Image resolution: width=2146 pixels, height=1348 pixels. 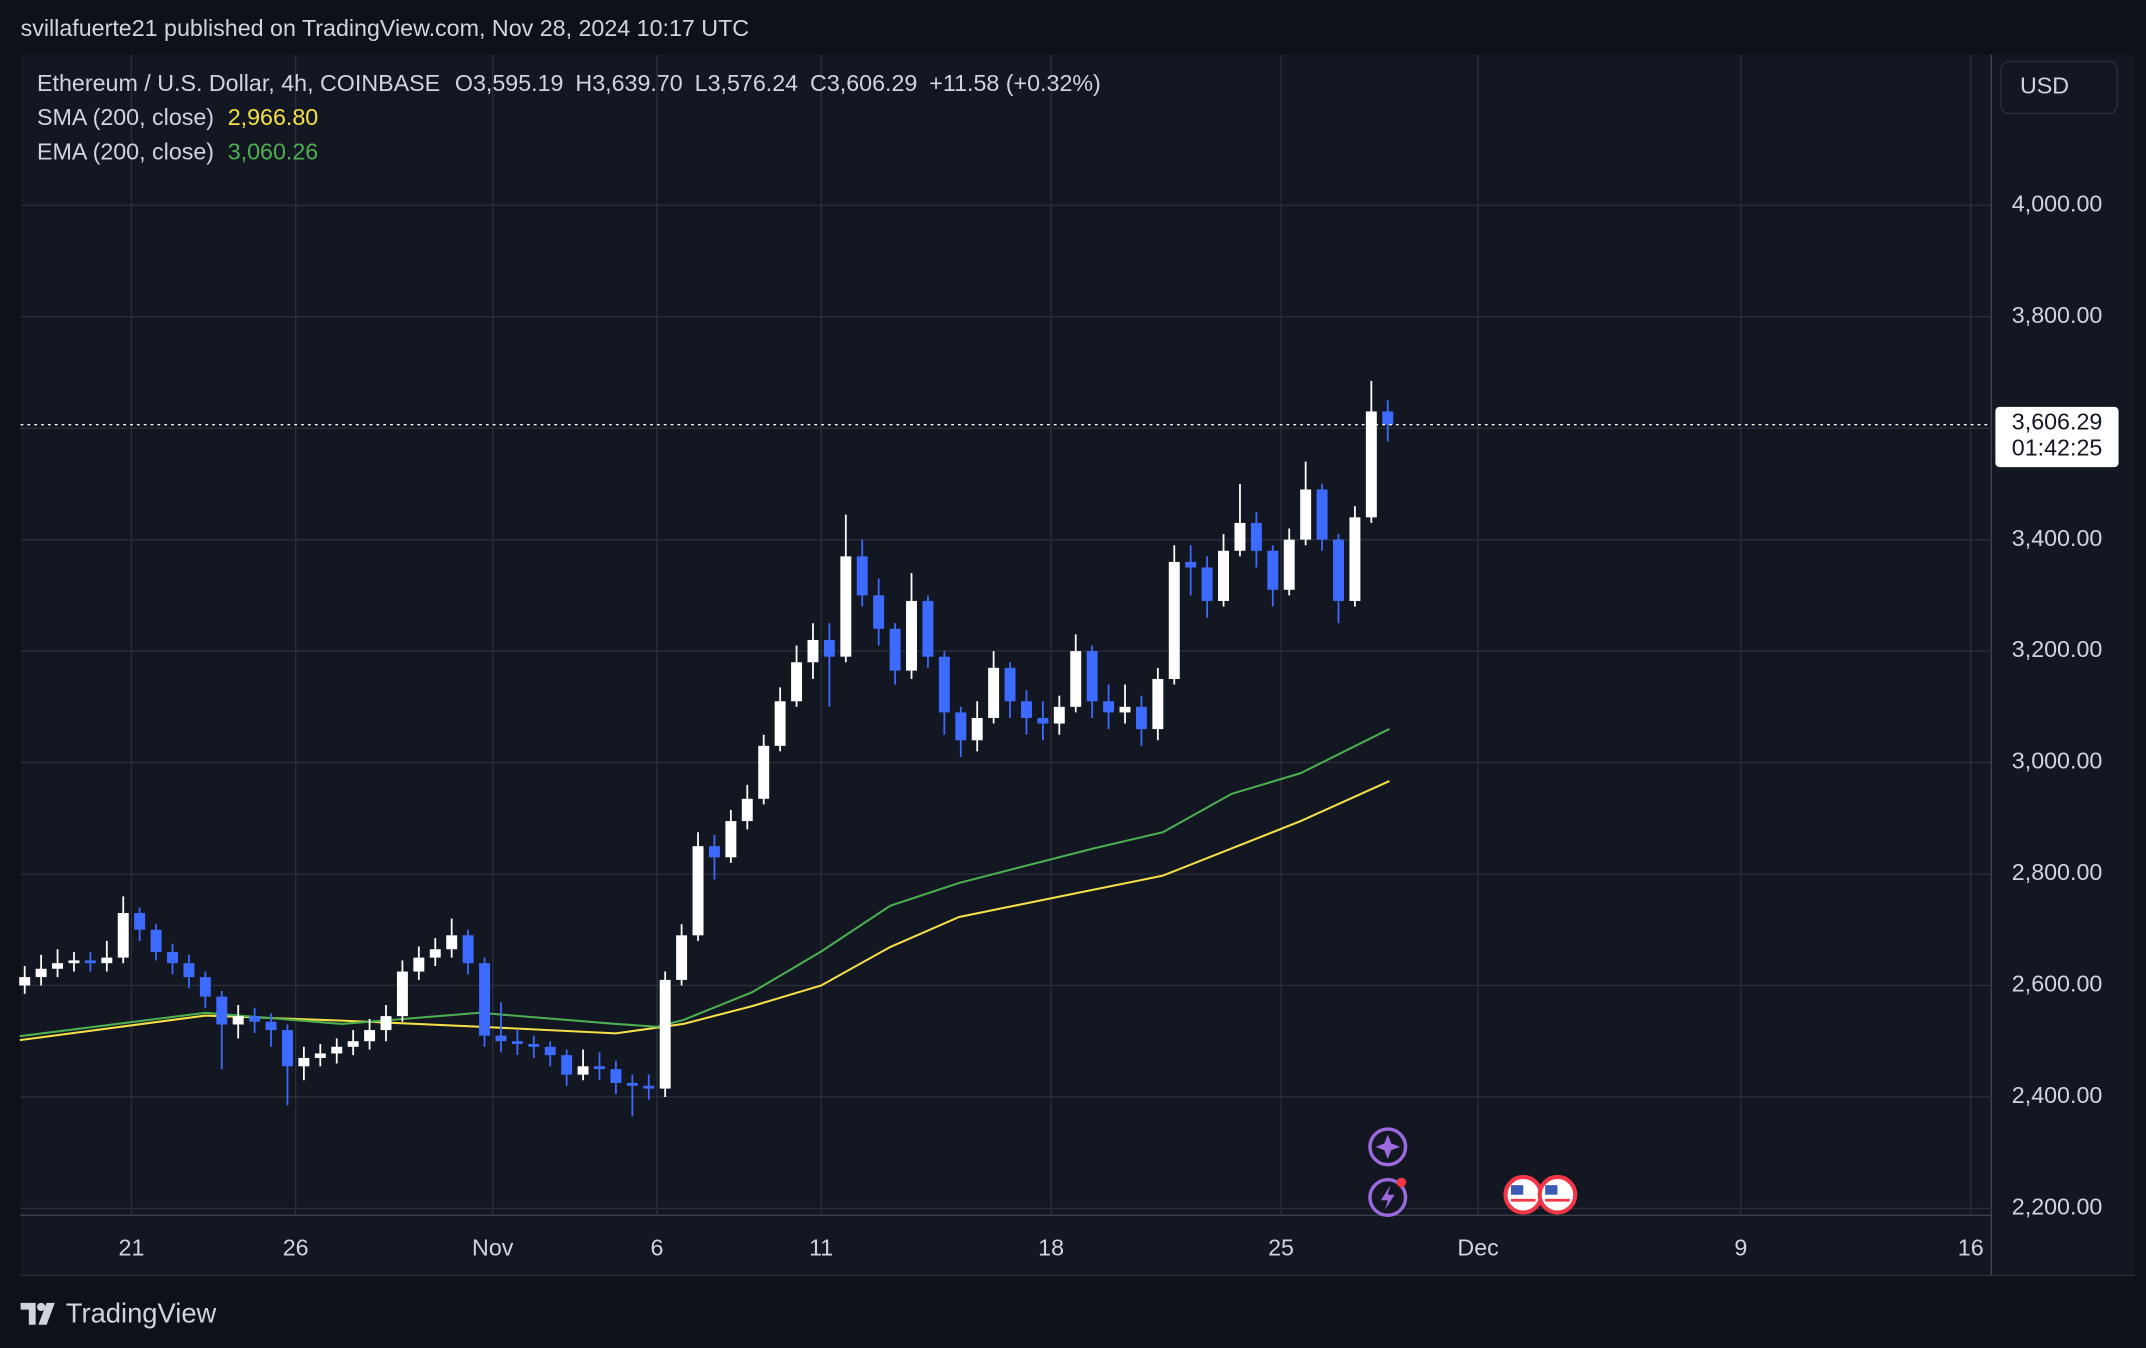 What do you see at coordinates (2057, 447) in the screenshot?
I see `countdown: 01:42:25` at bounding box center [2057, 447].